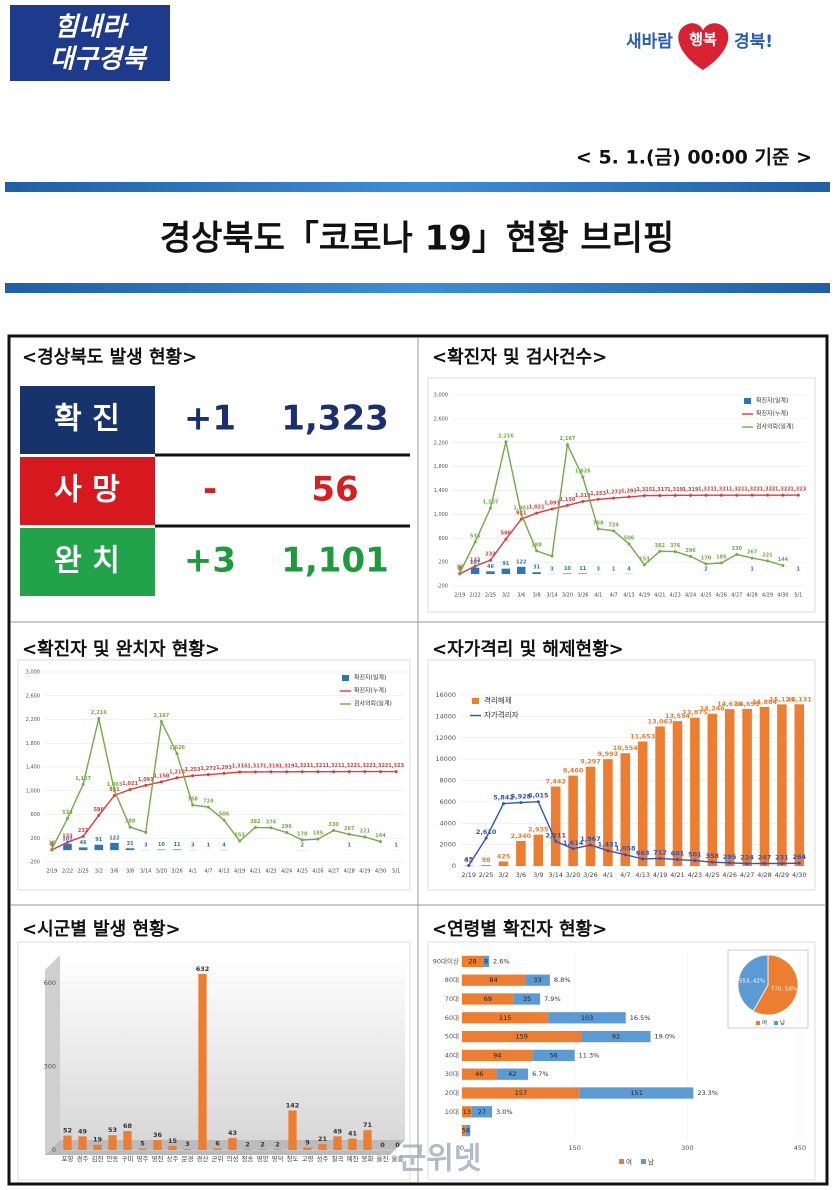  I want to click on data-label: 1,323, so click(798, 490).